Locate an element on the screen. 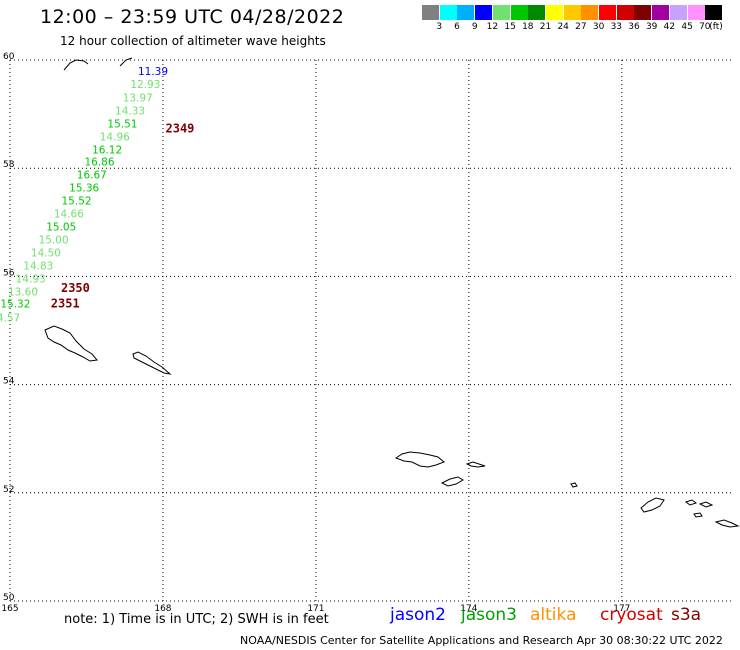 This screenshot has width=740, height=650. color-scale-label: 21 is located at coordinates (545, 27).